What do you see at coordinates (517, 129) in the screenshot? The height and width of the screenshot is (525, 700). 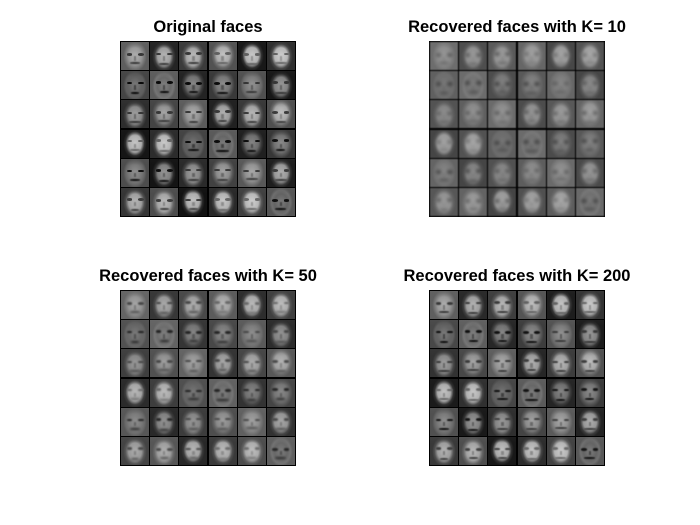 I see `face-mosaic-recovered-k10` at bounding box center [517, 129].